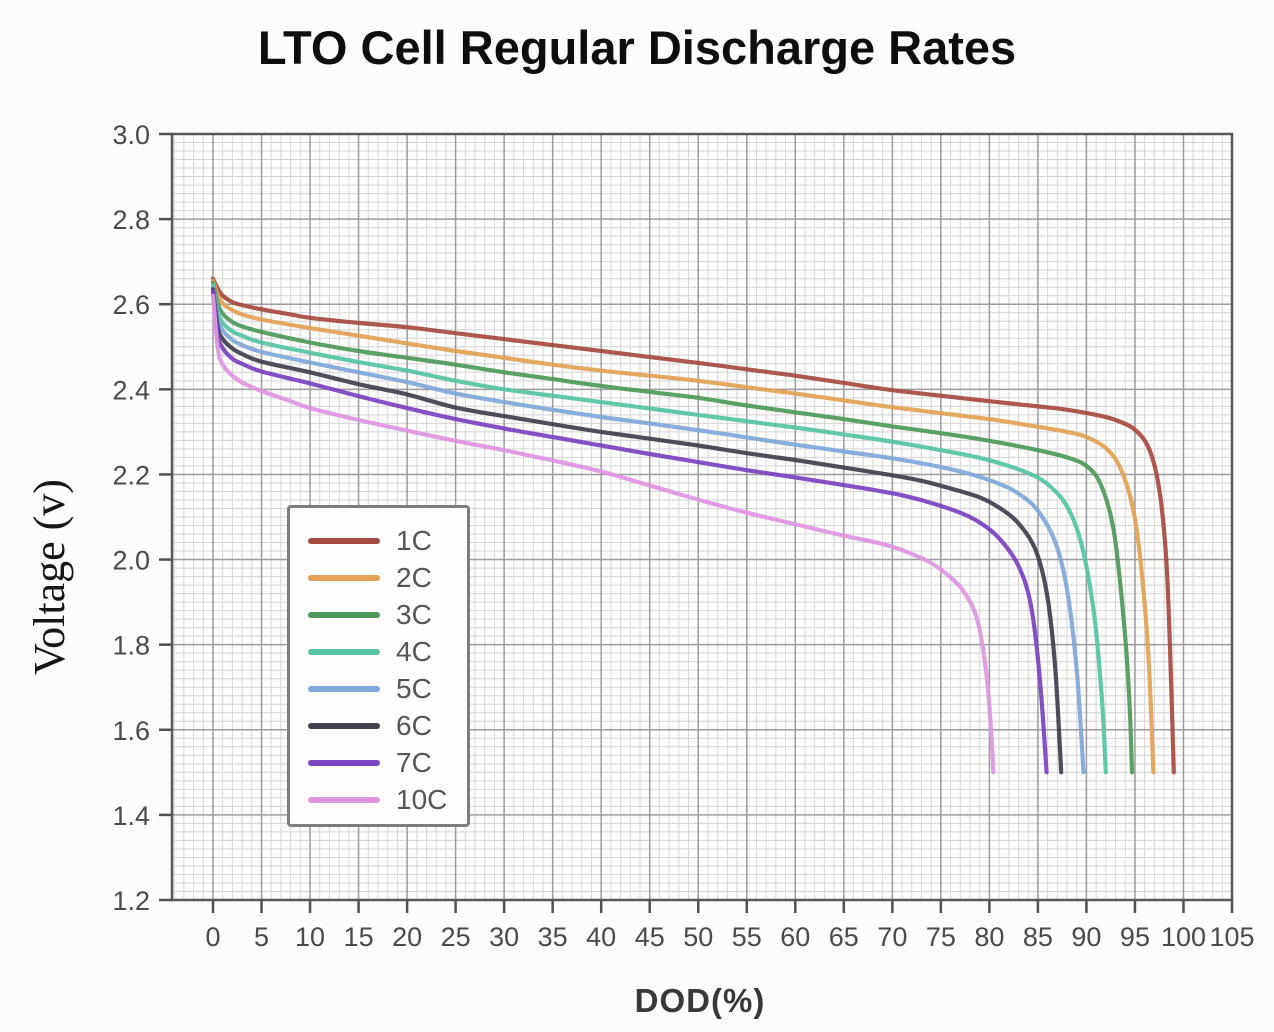 This screenshot has height=1032, width=1274. I want to click on chart-title: LTO Cell Regular Discharge Rates, so click(637, 47).